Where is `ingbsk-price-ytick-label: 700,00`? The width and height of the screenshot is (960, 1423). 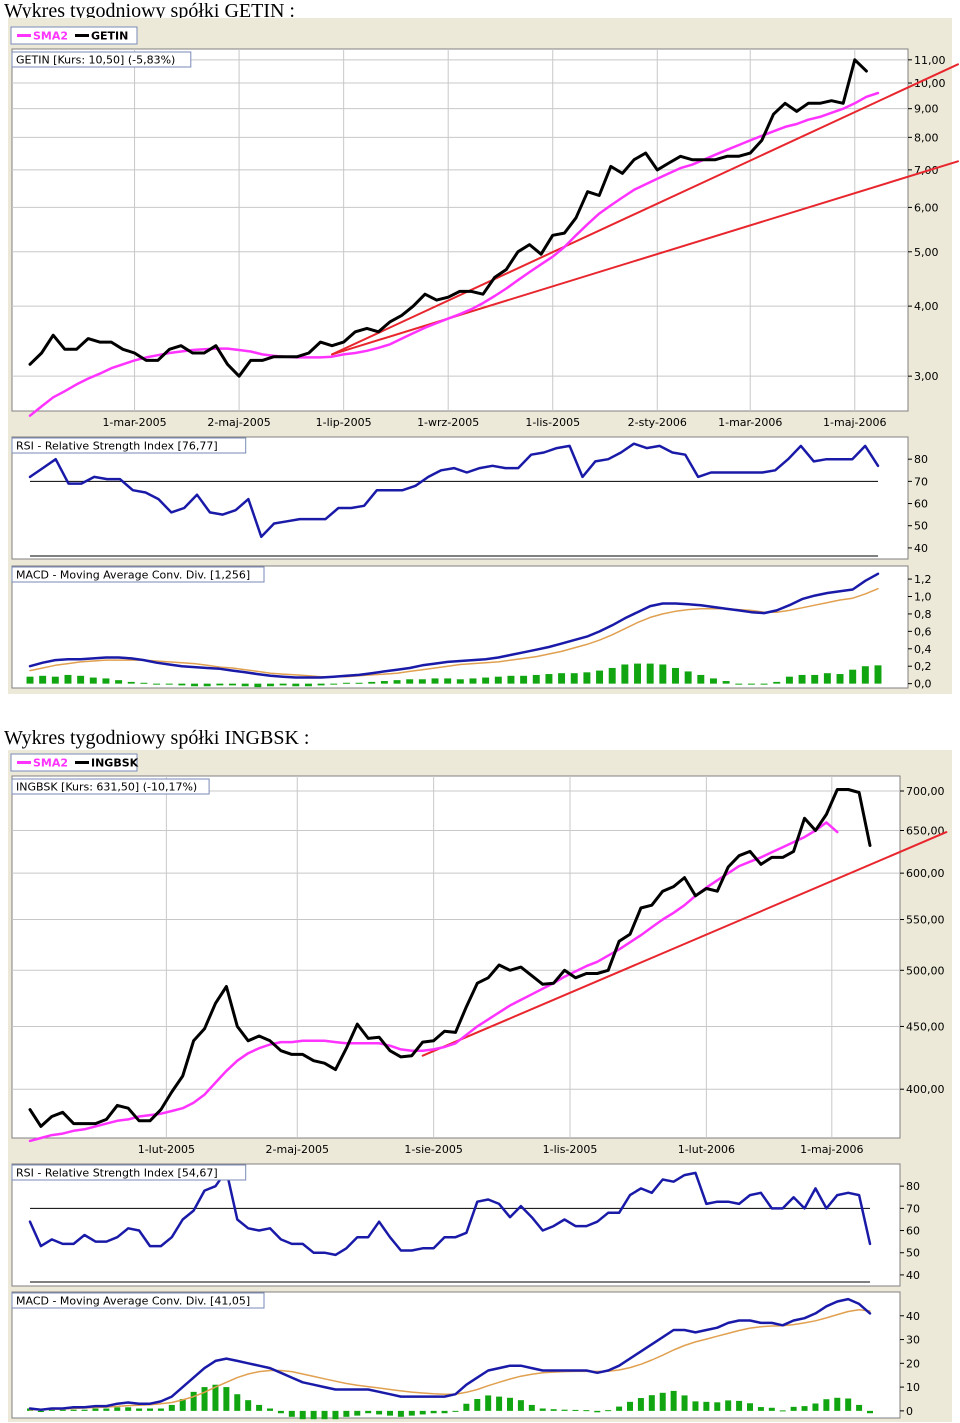 ingbsk-price-ytick-label: 700,00 is located at coordinates (925, 791).